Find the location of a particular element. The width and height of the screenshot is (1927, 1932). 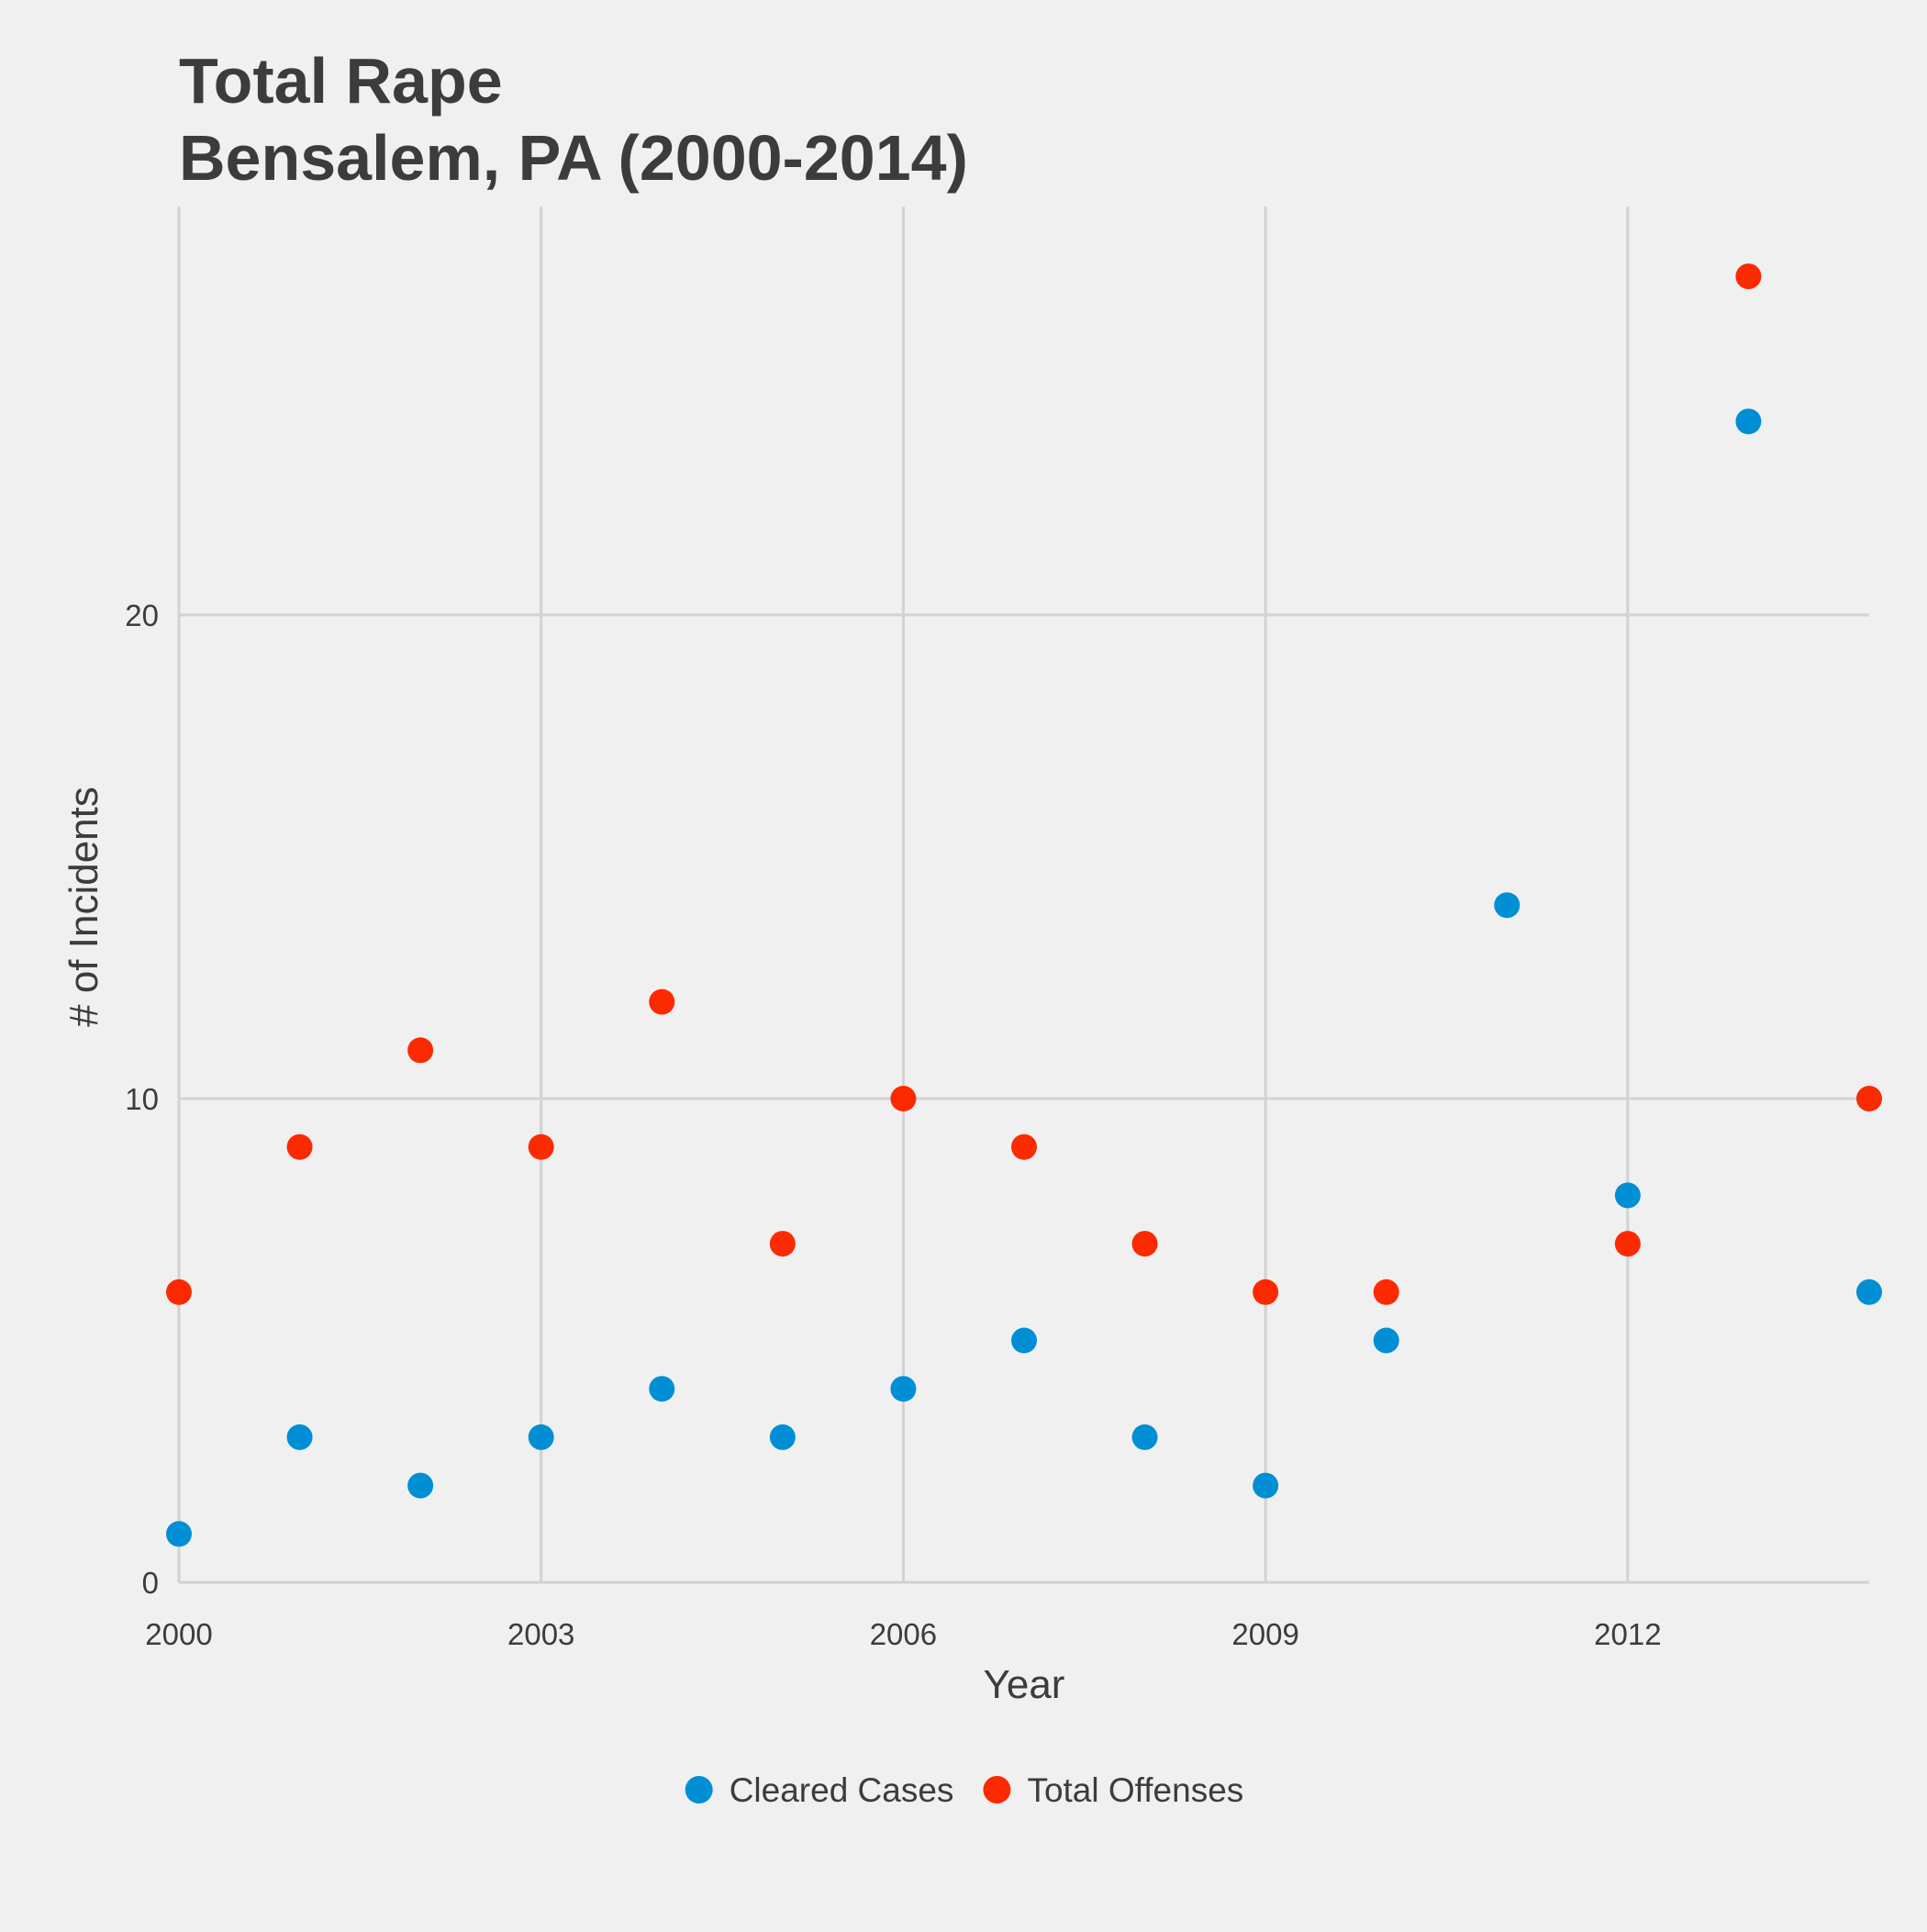

x-axis-title: Year is located at coordinates (1024, 1684).